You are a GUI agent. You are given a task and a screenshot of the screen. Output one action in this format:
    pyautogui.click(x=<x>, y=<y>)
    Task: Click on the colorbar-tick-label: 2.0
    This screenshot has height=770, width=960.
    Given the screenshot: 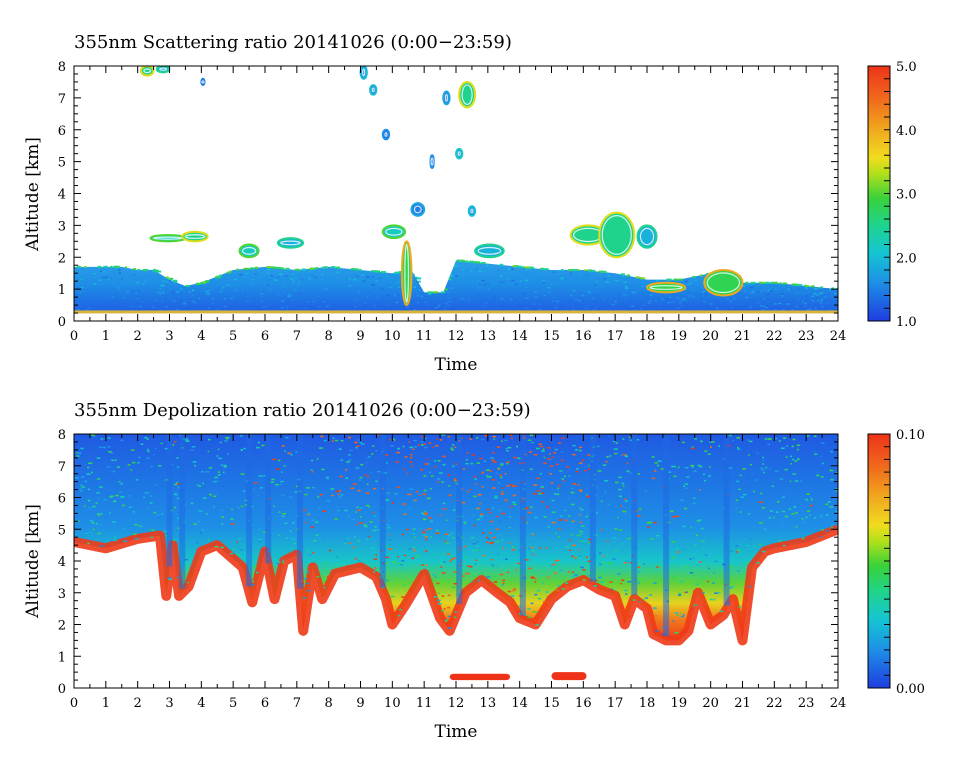 What is the action you would take?
    pyautogui.click(x=906, y=258)
    